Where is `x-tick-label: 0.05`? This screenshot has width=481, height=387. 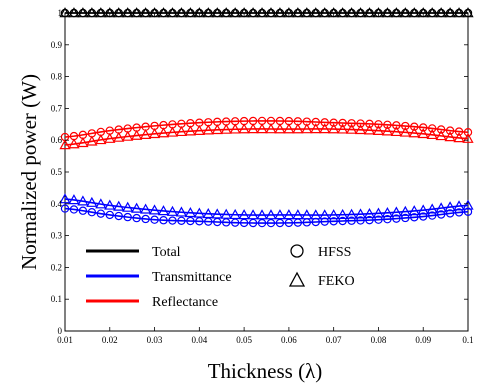 x-tick-label: 0.05 is located at coordinates (244, 340).